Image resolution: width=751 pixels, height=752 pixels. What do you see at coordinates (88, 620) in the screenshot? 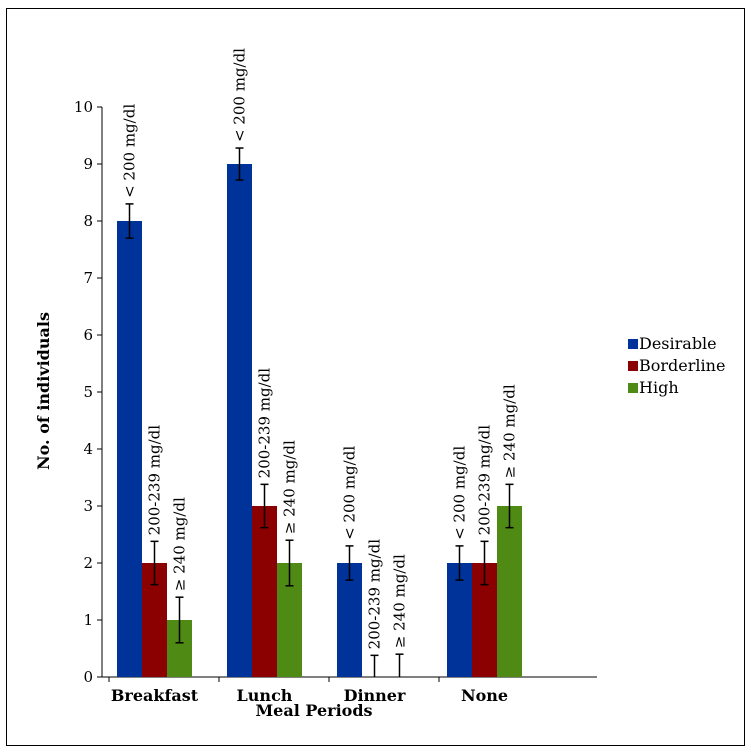
I see `y-tick-label: 1` at bounding box center [88, 620].